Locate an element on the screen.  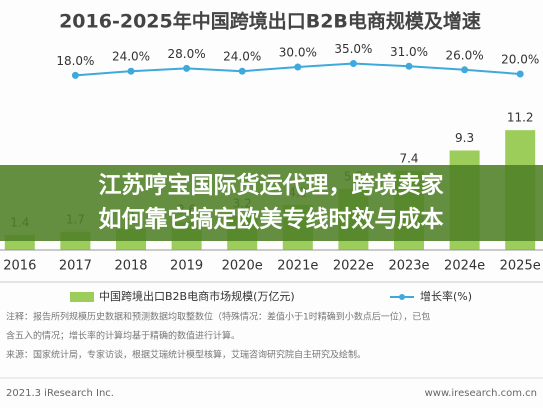
x-tick-label: 2021e is located at coordinates (297, 266).